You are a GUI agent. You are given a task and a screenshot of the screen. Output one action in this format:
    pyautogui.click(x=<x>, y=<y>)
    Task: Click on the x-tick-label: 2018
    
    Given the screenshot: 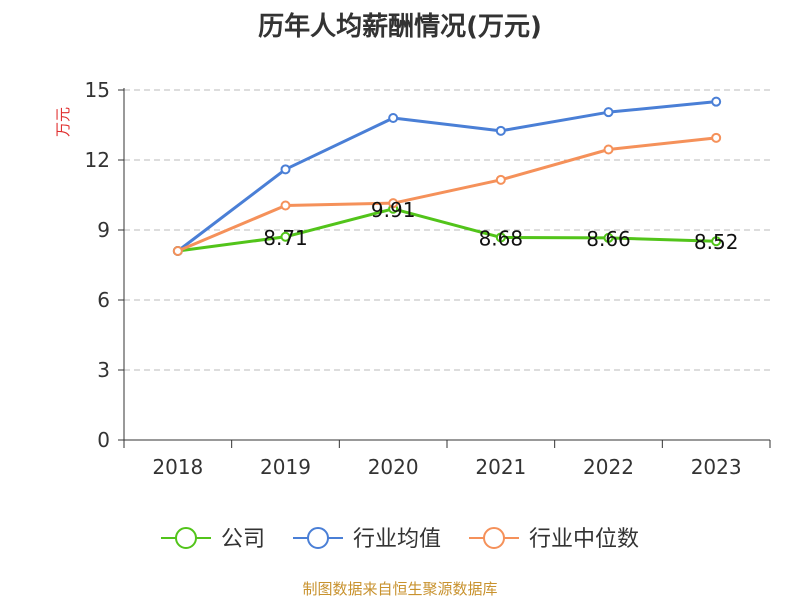 What is the action you would take?
    pyautogui.click(x=177, y=467)
    